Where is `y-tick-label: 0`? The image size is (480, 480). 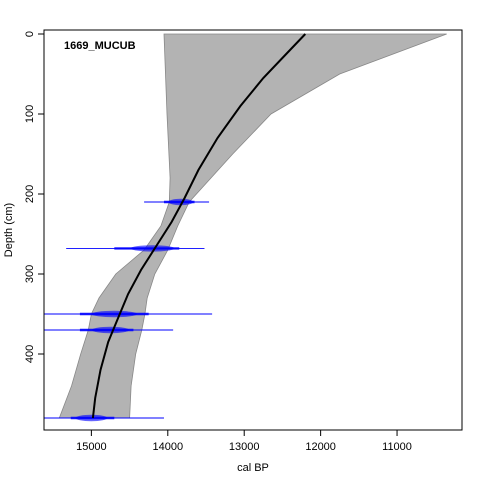 y-tick-label: 0 is located at coordinates (30, 34).